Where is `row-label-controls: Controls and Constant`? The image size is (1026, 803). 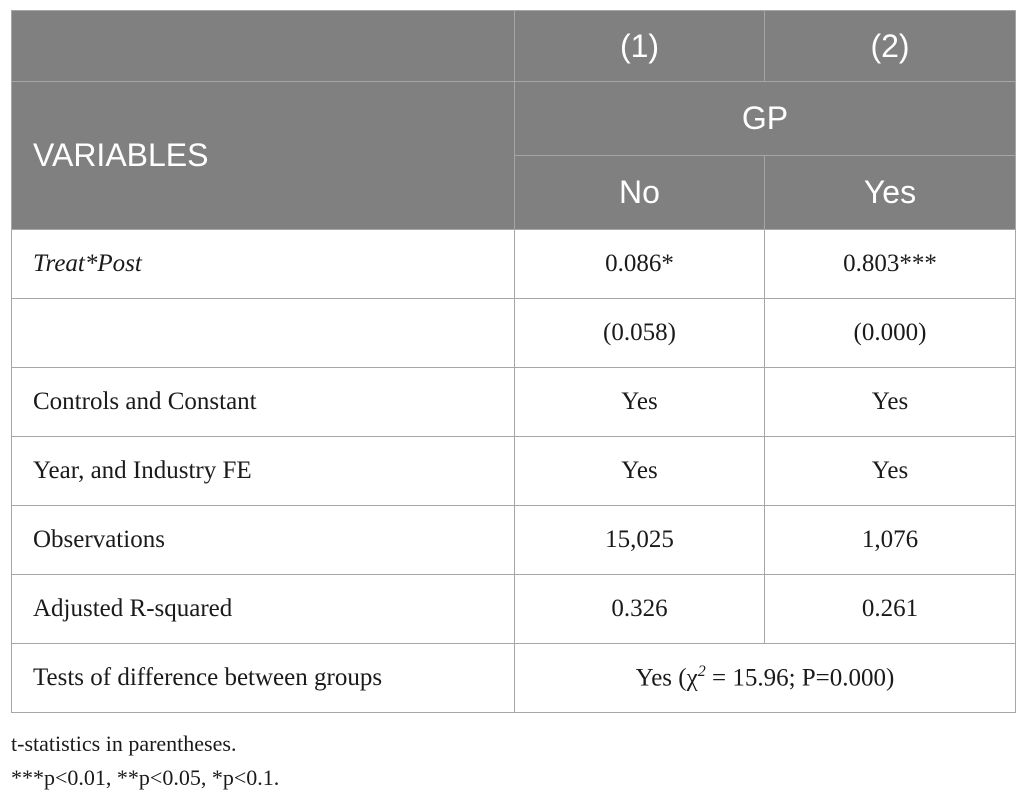 row-label-controls: Controls and Constant is located at coordinates (263, 402).